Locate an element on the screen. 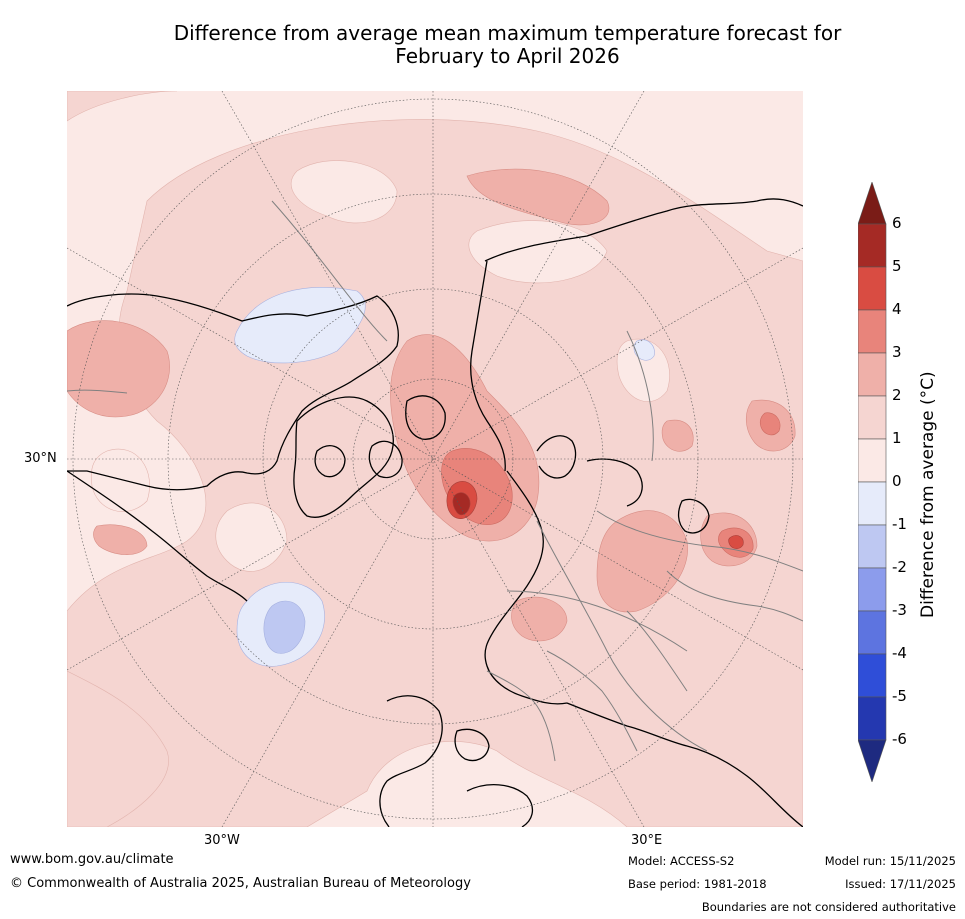 Image resolution: width=965 pixels, height=919 pixels. colorbar-over-arrow is located at coordinates (872, 203).